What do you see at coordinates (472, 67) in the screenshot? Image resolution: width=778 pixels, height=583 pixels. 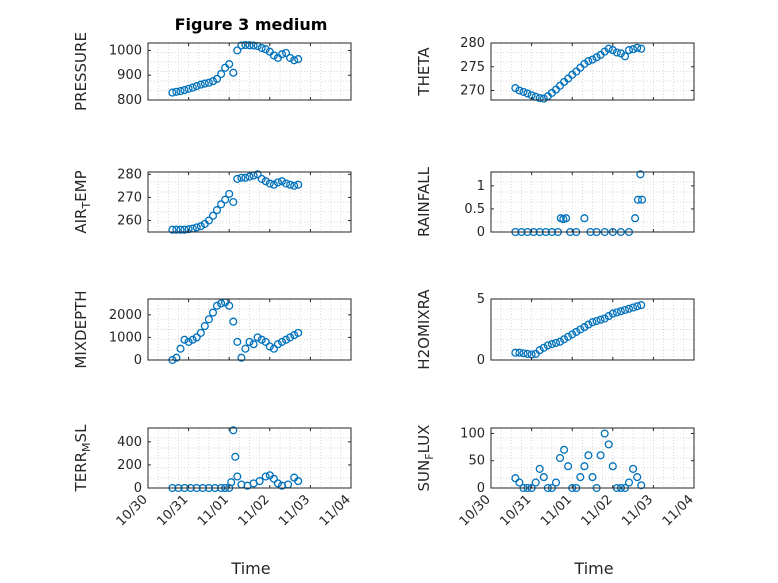 I see `y-tick-label: 275` at bounding box center [472, 67].